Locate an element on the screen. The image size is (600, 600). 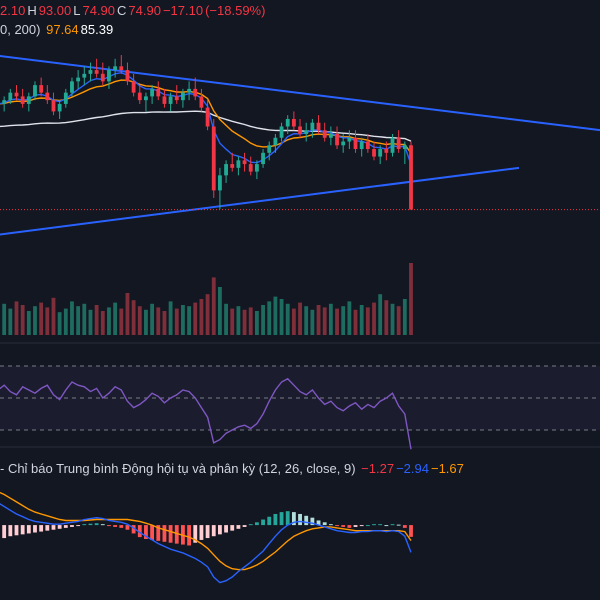
ma-values: 97.64 85.39 is located at coordinates (80, 29).